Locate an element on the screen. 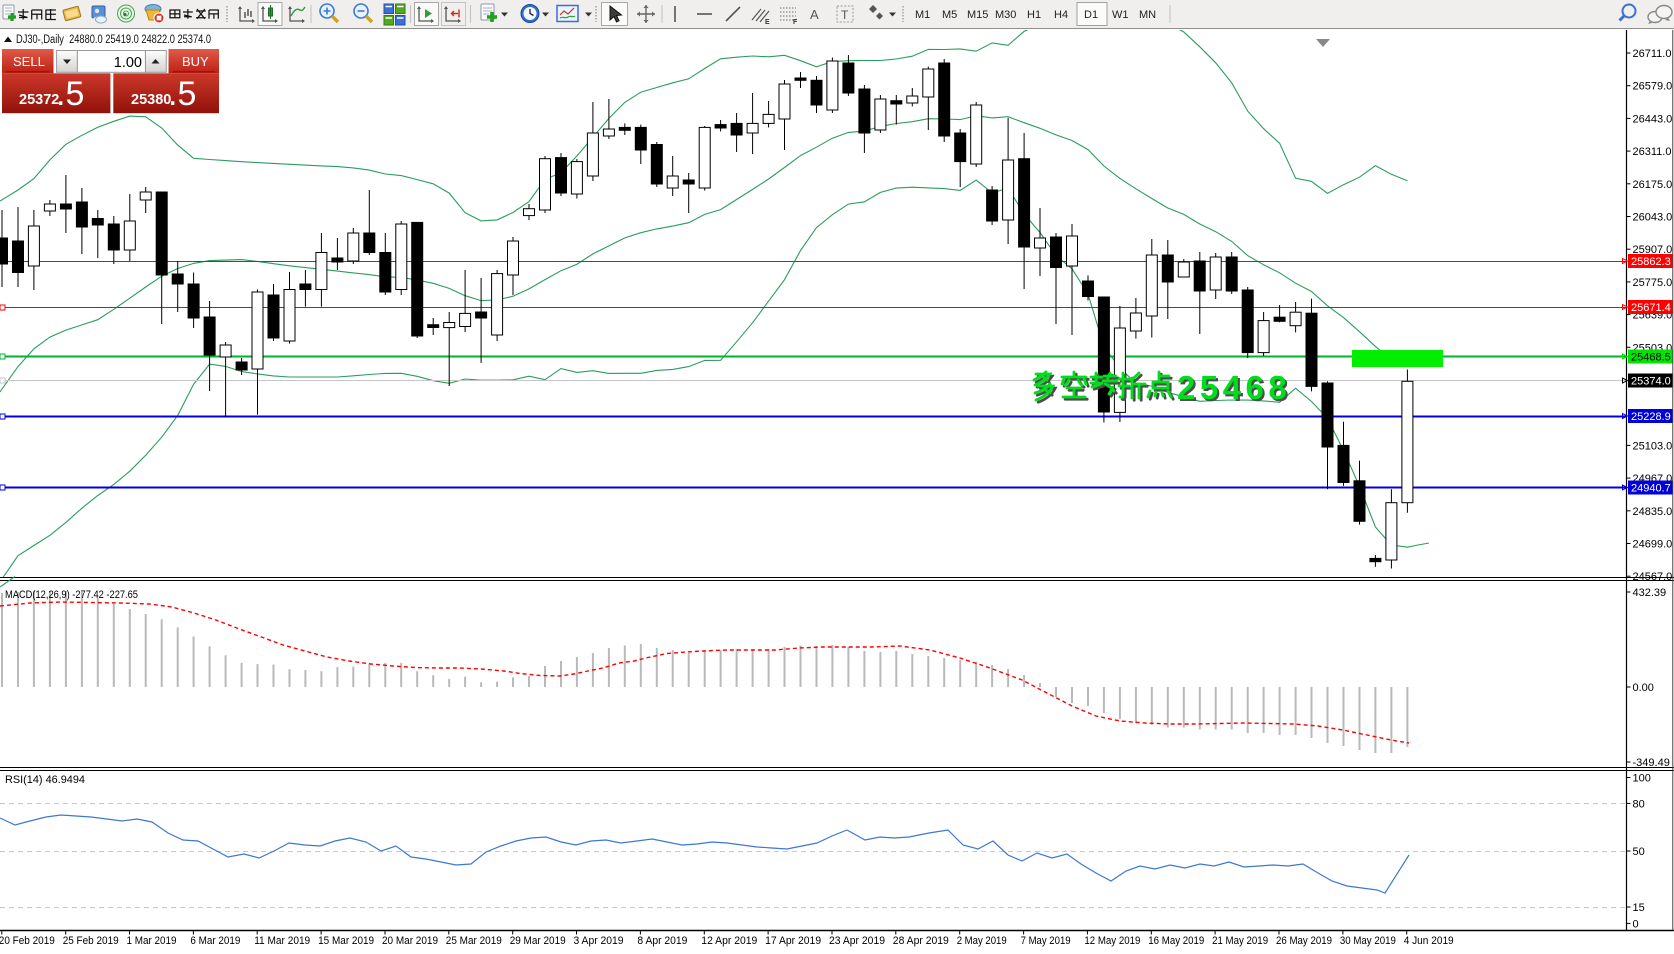  svg-text: 2 May 2019 is located at coordinates (982, 941).